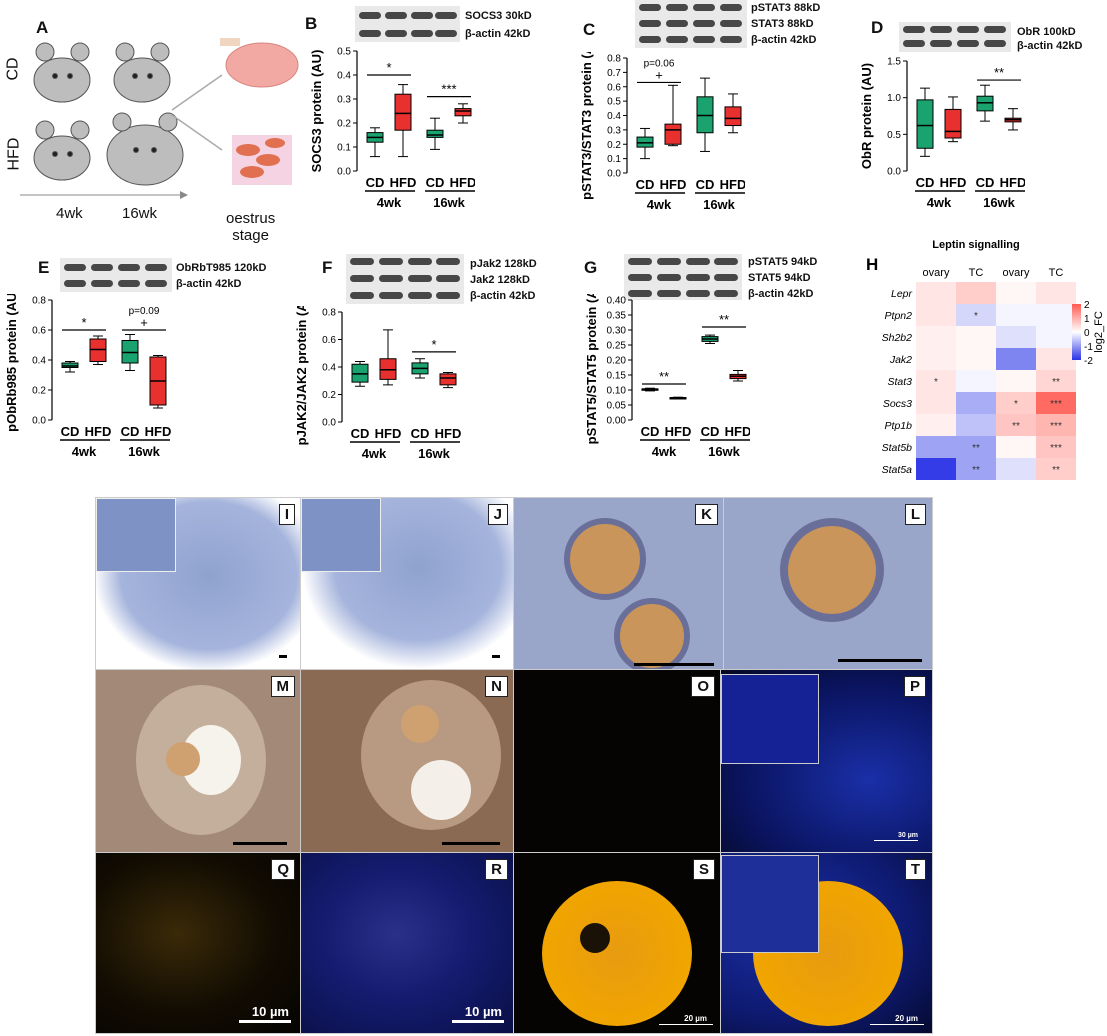  I want to click on y-axis-label: ObR protein (AU), so click(866, 116).